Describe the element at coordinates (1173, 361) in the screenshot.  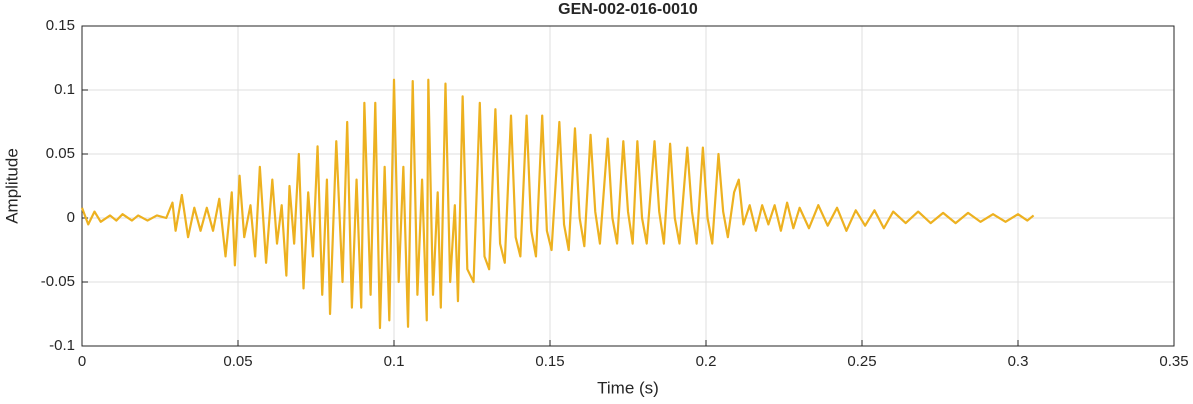
I see `x-tick-label: 0.35` at that location.